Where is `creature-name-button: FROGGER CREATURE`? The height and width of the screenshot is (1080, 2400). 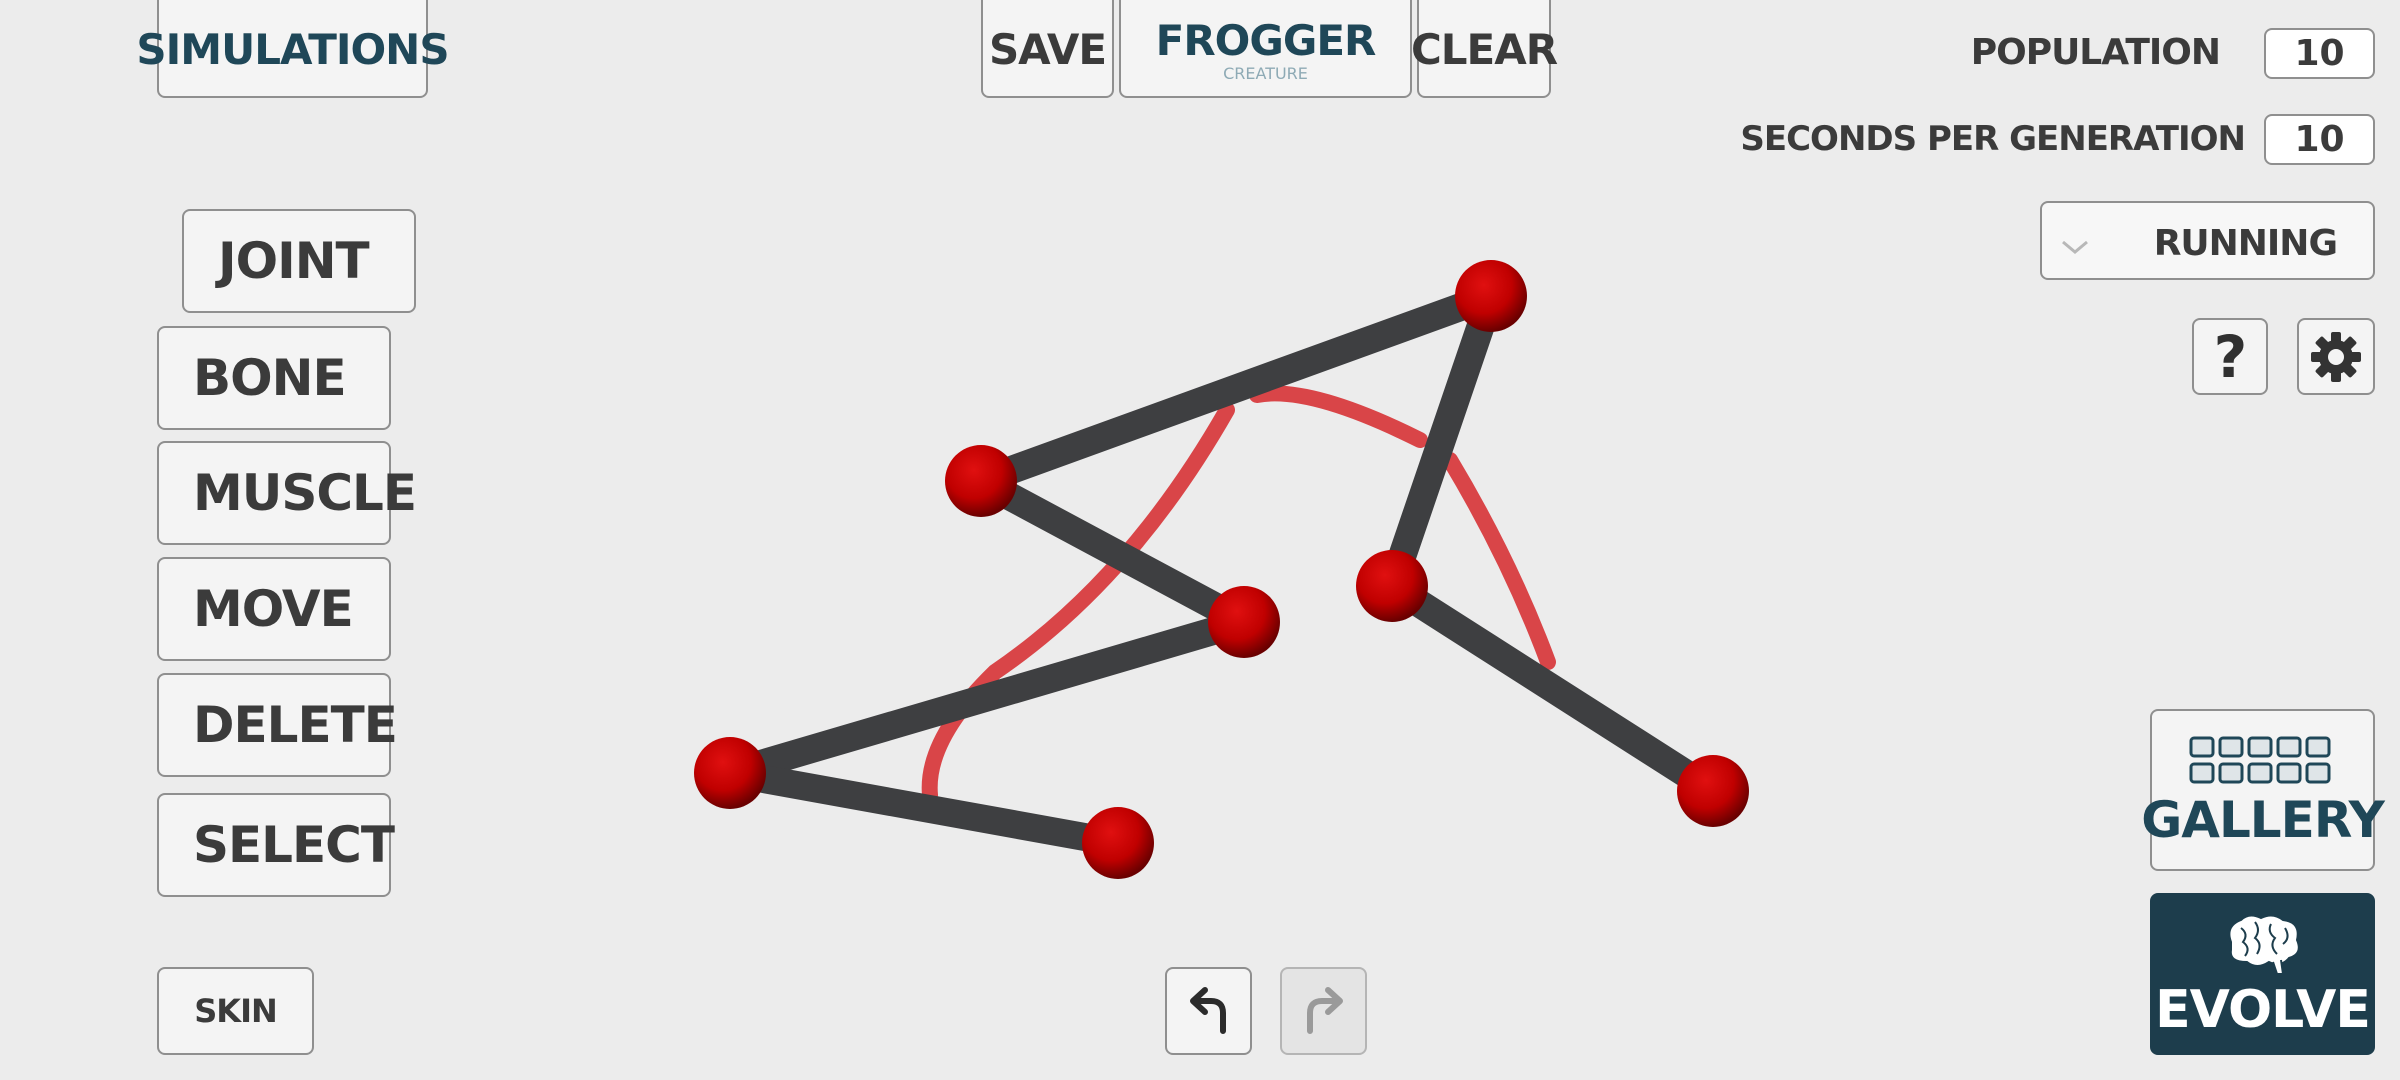
creature-name-button: FROGGER CREATURE is located at coordinates (1265, 49).